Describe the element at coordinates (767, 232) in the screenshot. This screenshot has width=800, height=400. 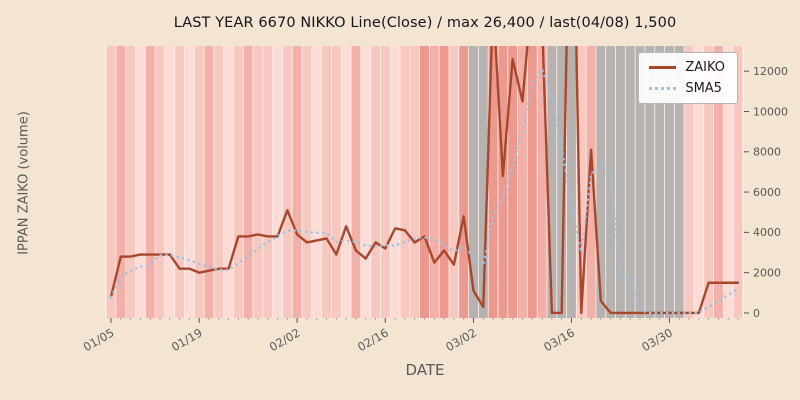
I see `y-tick-label: 4000` at that location.